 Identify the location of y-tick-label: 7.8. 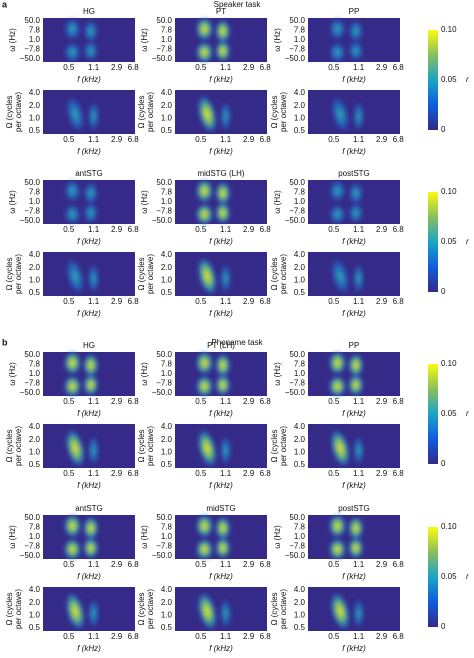
(300, 527).